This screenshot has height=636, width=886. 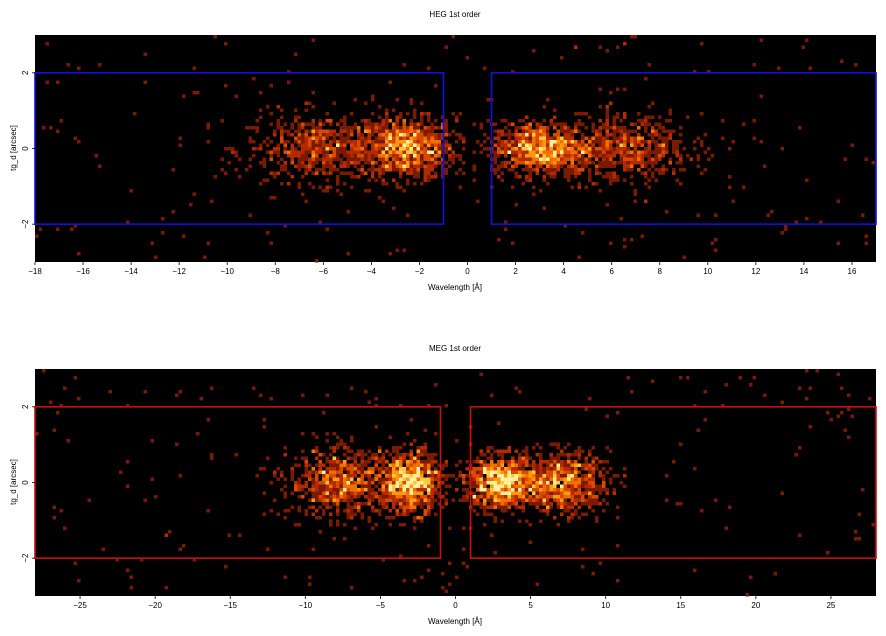 I want to click on heg-x-tick-label: 6, so click(x=611, y=271).